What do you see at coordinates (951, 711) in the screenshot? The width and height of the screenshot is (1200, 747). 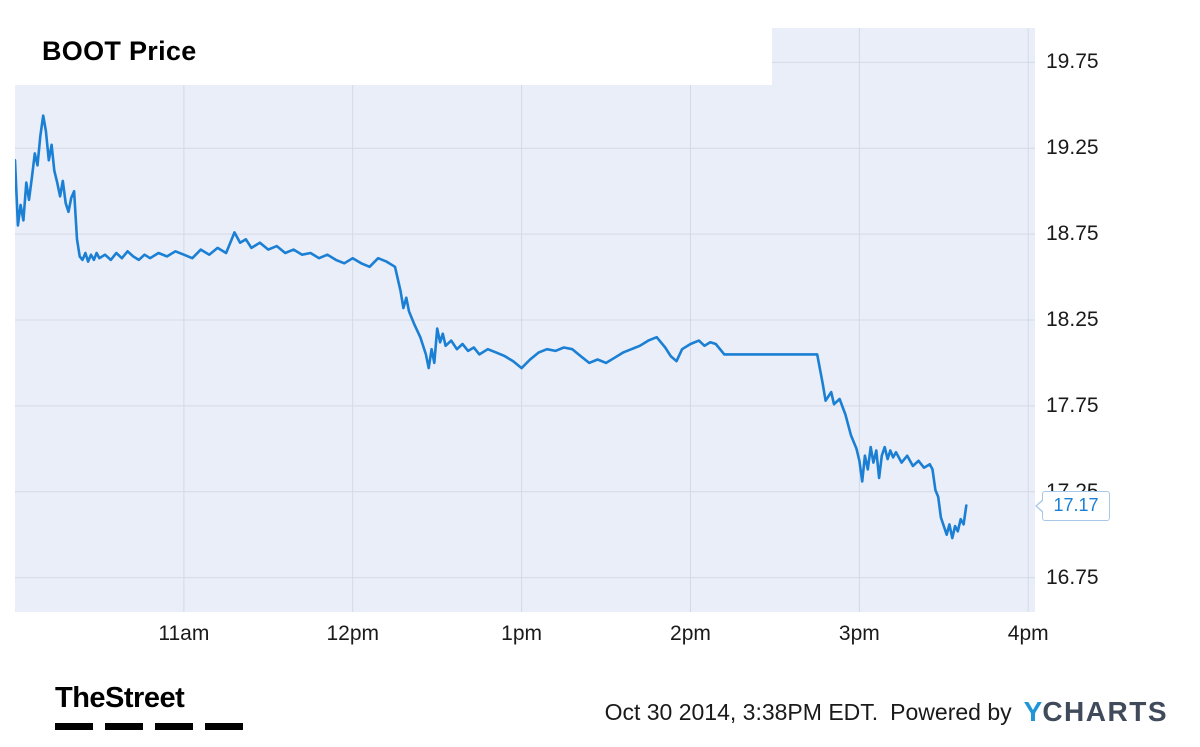 I see `powered-by-label: Powered by` at bounding box center [951, 711].